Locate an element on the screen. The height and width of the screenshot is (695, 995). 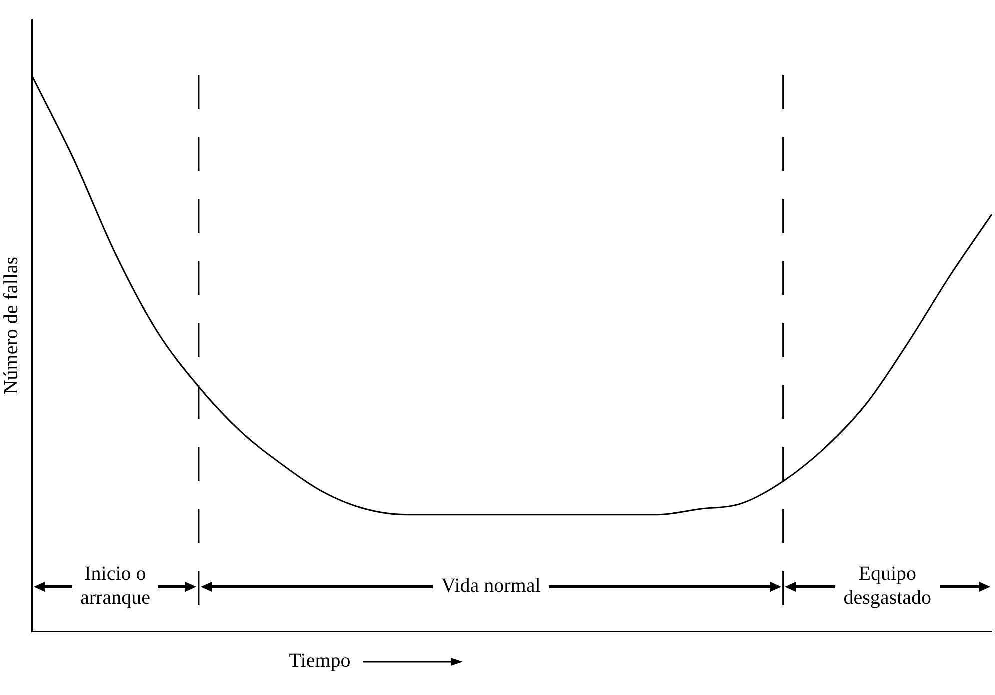
y-axis-title: Número de fallas is located at coordinates (11, 325).